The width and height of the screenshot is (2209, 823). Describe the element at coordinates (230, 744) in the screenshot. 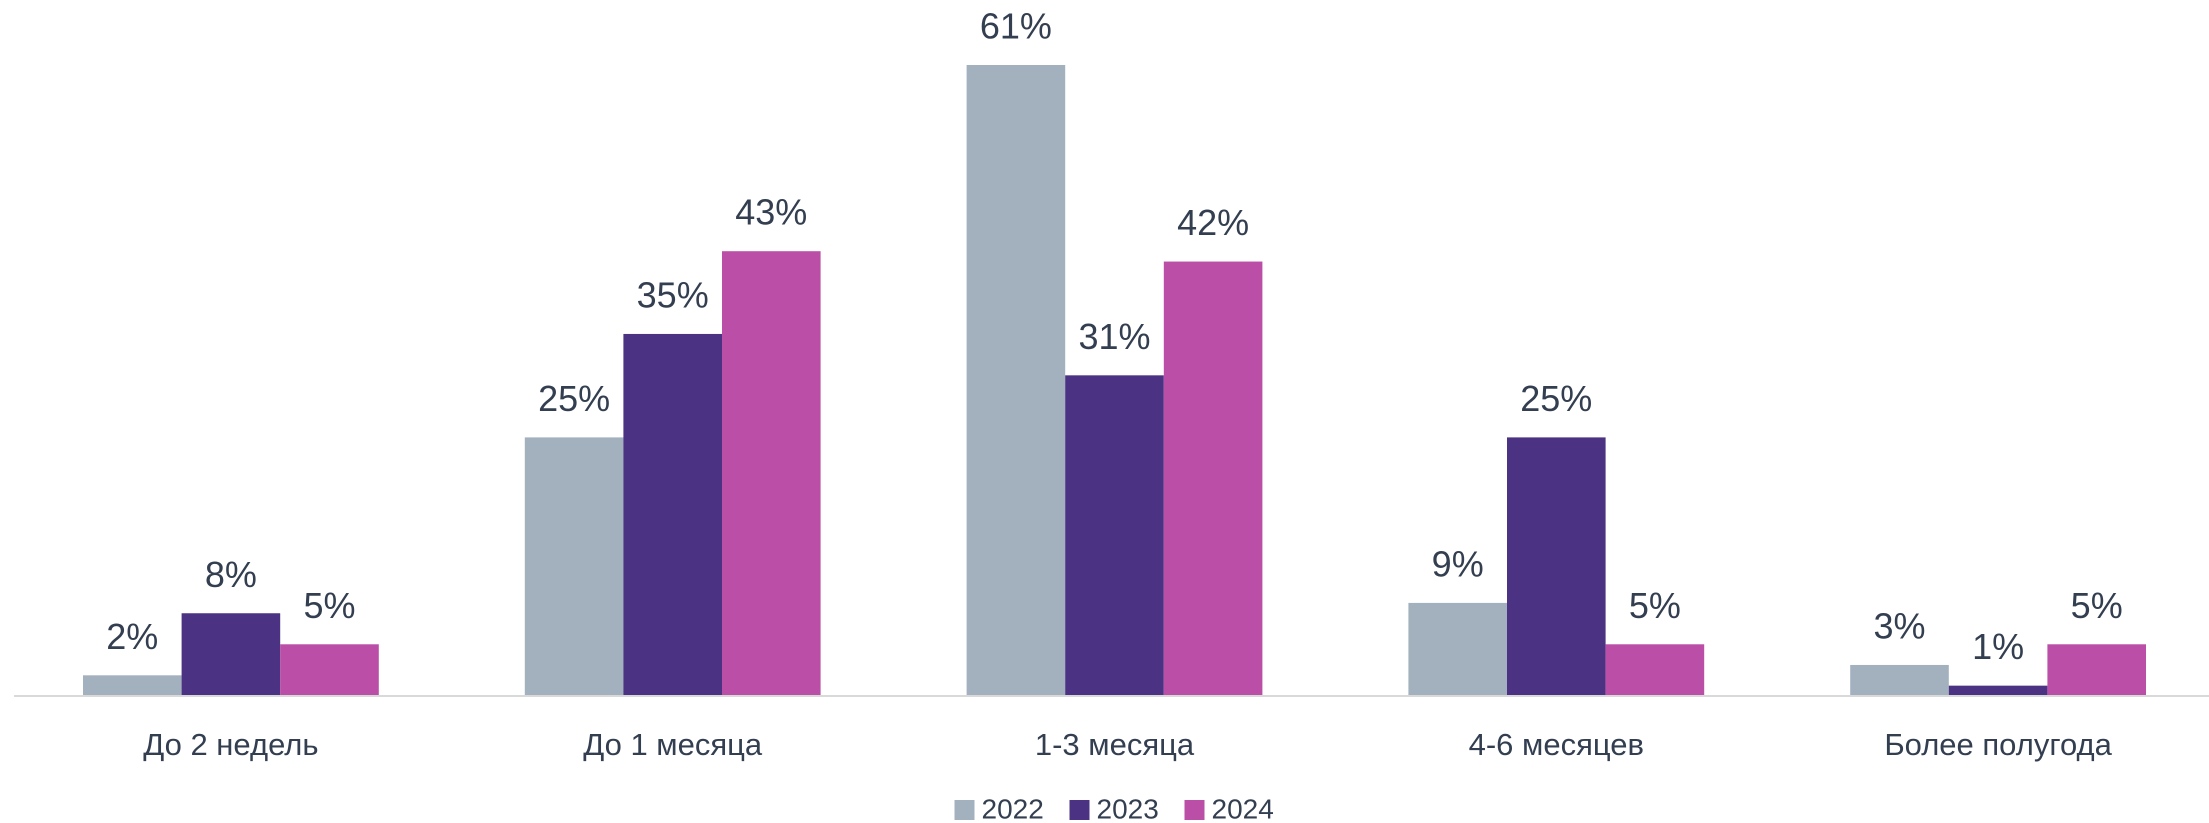

I see `x-tick-label: До 2 недель` at that location.